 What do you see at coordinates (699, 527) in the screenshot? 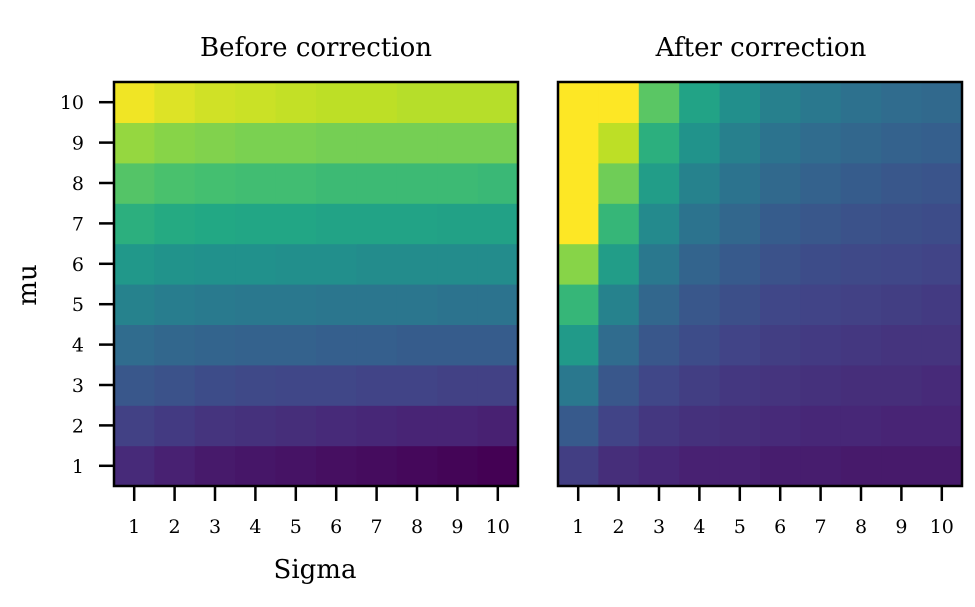
I see `right-x-tick-label: 4` at bounding box center [699, 527].